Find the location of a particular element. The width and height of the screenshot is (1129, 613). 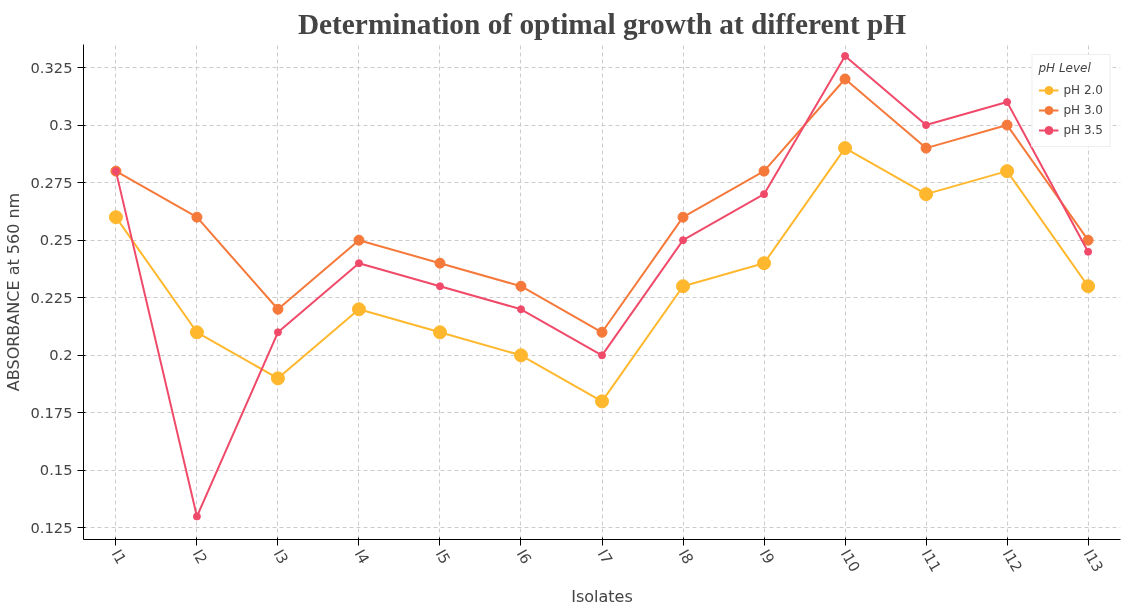

x-tick-label: I3 is located at coordinates (281, 556).